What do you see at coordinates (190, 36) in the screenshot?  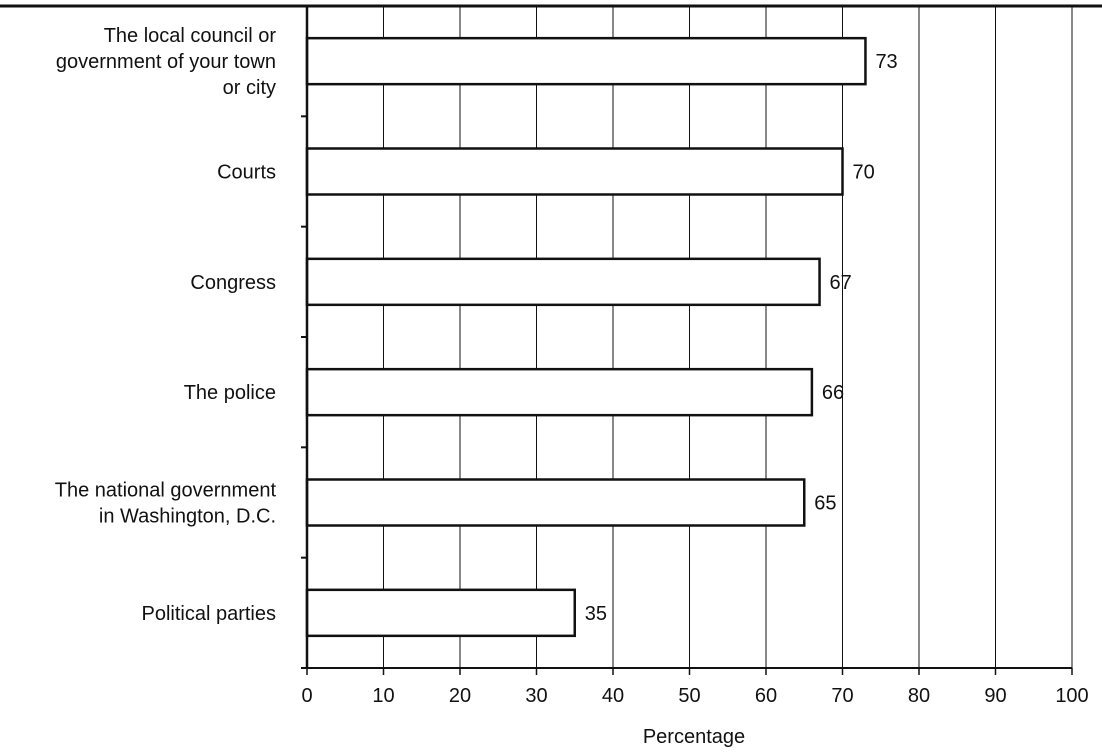 I see `category-label-line: The local council or` at bounding box center [190, 36].